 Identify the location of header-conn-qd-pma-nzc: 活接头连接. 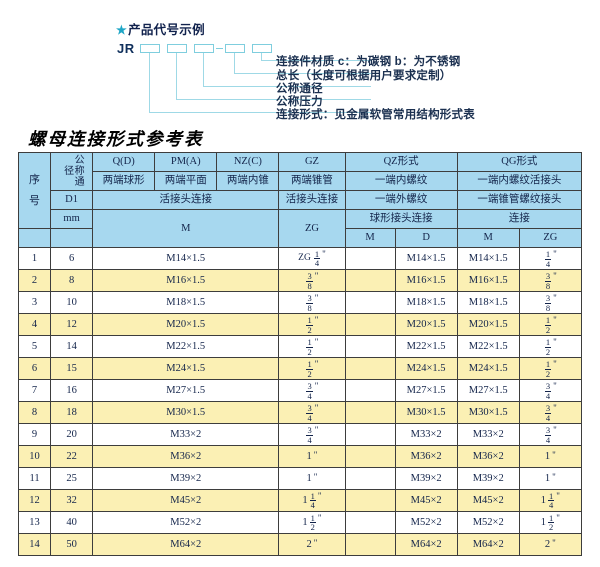
(186, 200).